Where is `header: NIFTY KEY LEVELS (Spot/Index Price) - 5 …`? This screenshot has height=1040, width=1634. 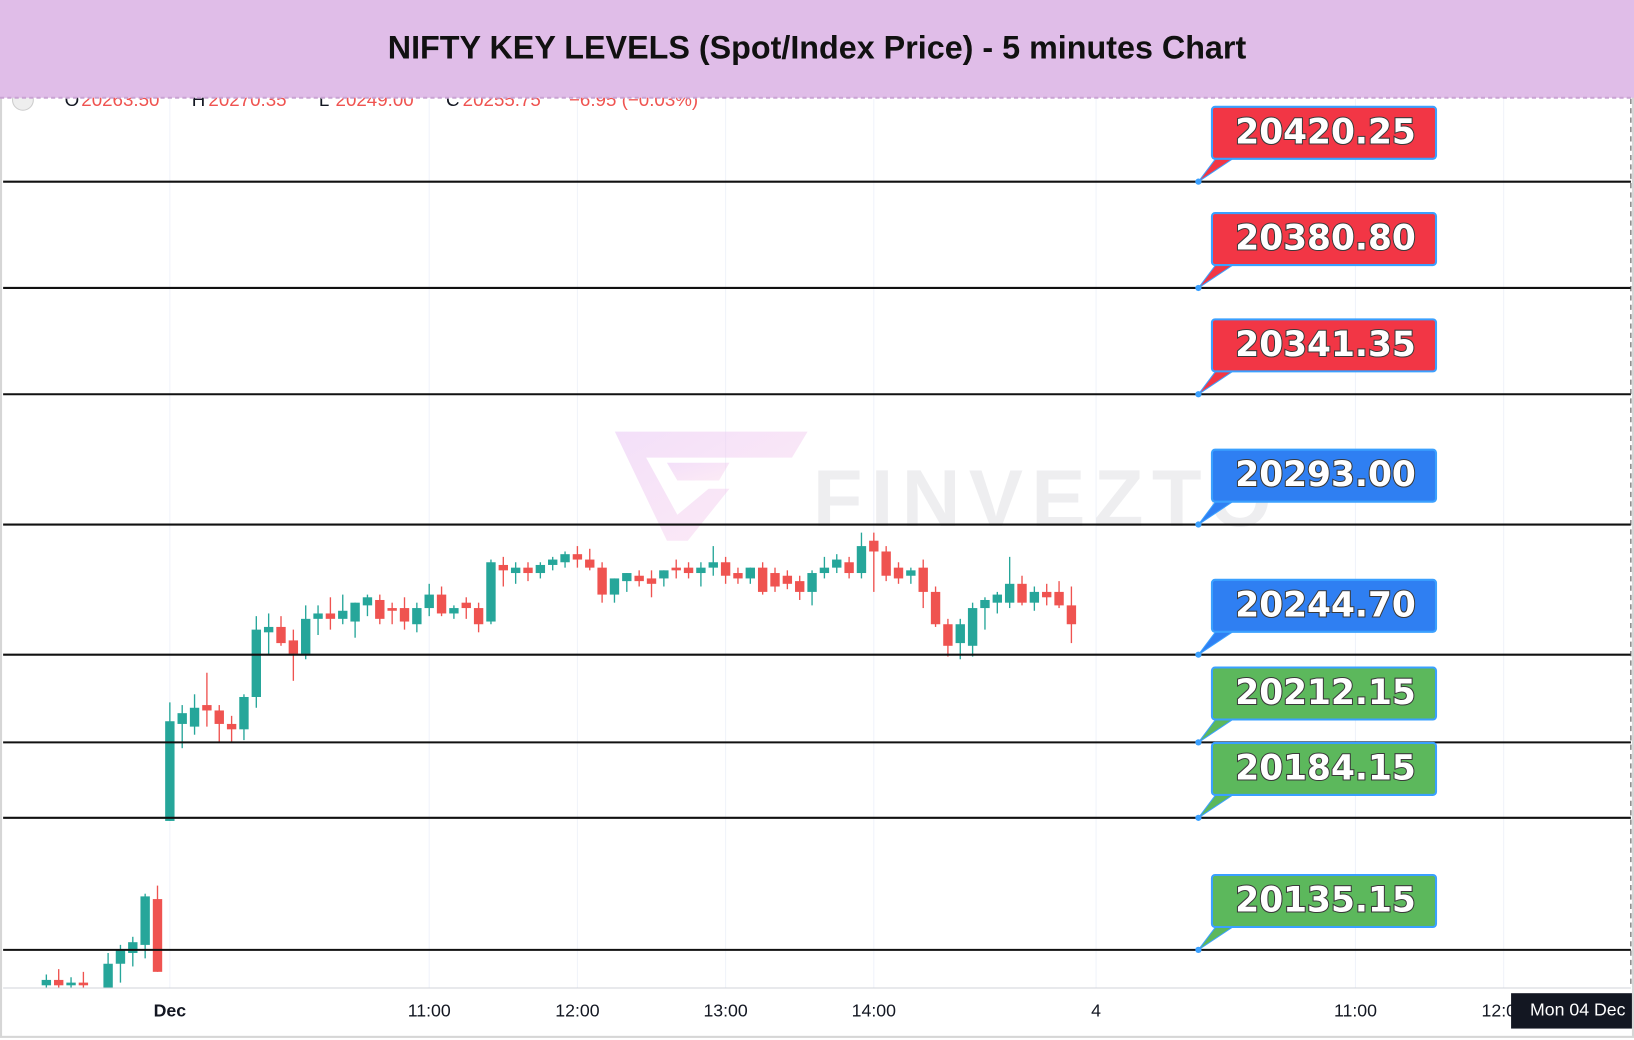
header: NIFTY KEY LEVELS (Spot/Index Price) - 5 … is located at coordinates (817, 49).